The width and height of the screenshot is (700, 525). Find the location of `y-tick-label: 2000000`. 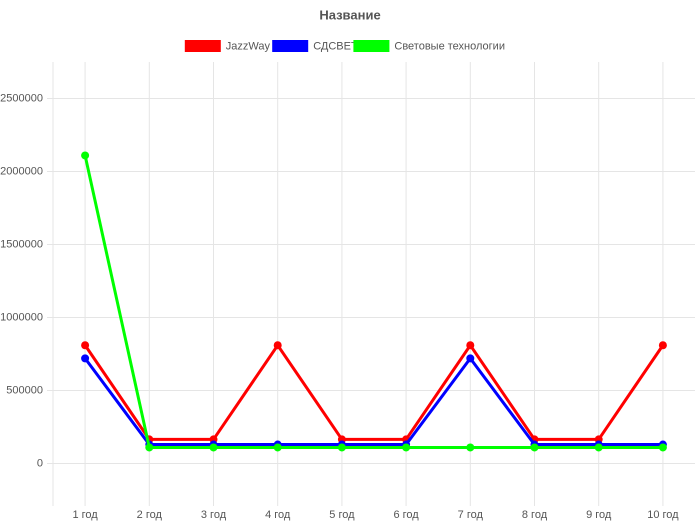

y-tick-label: 2000000 is located at coordinates (21, 171).